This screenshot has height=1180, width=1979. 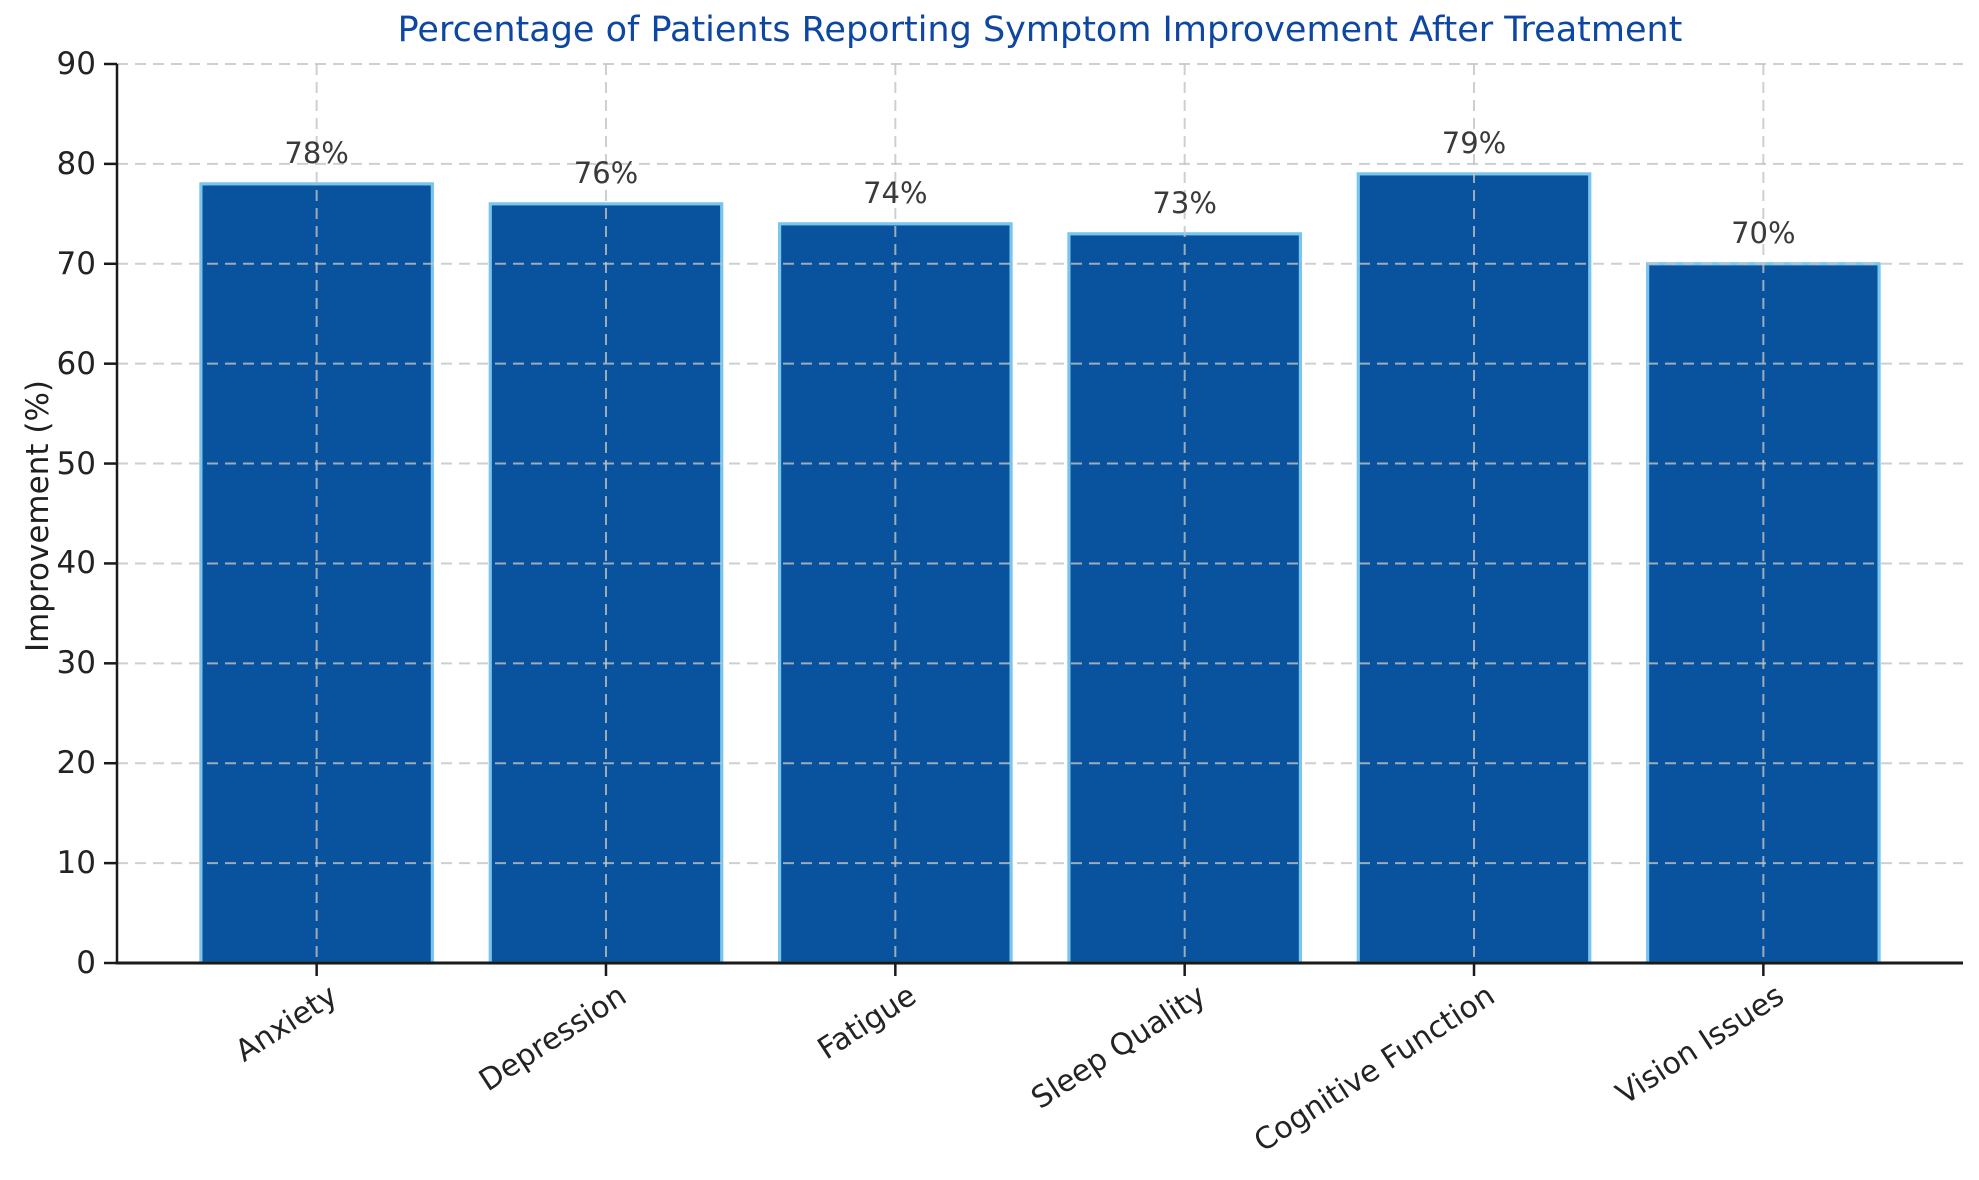 What do you see at coordinates (606, 583) in the screenshot?
I see `bar` at bounding box center [606, 583].